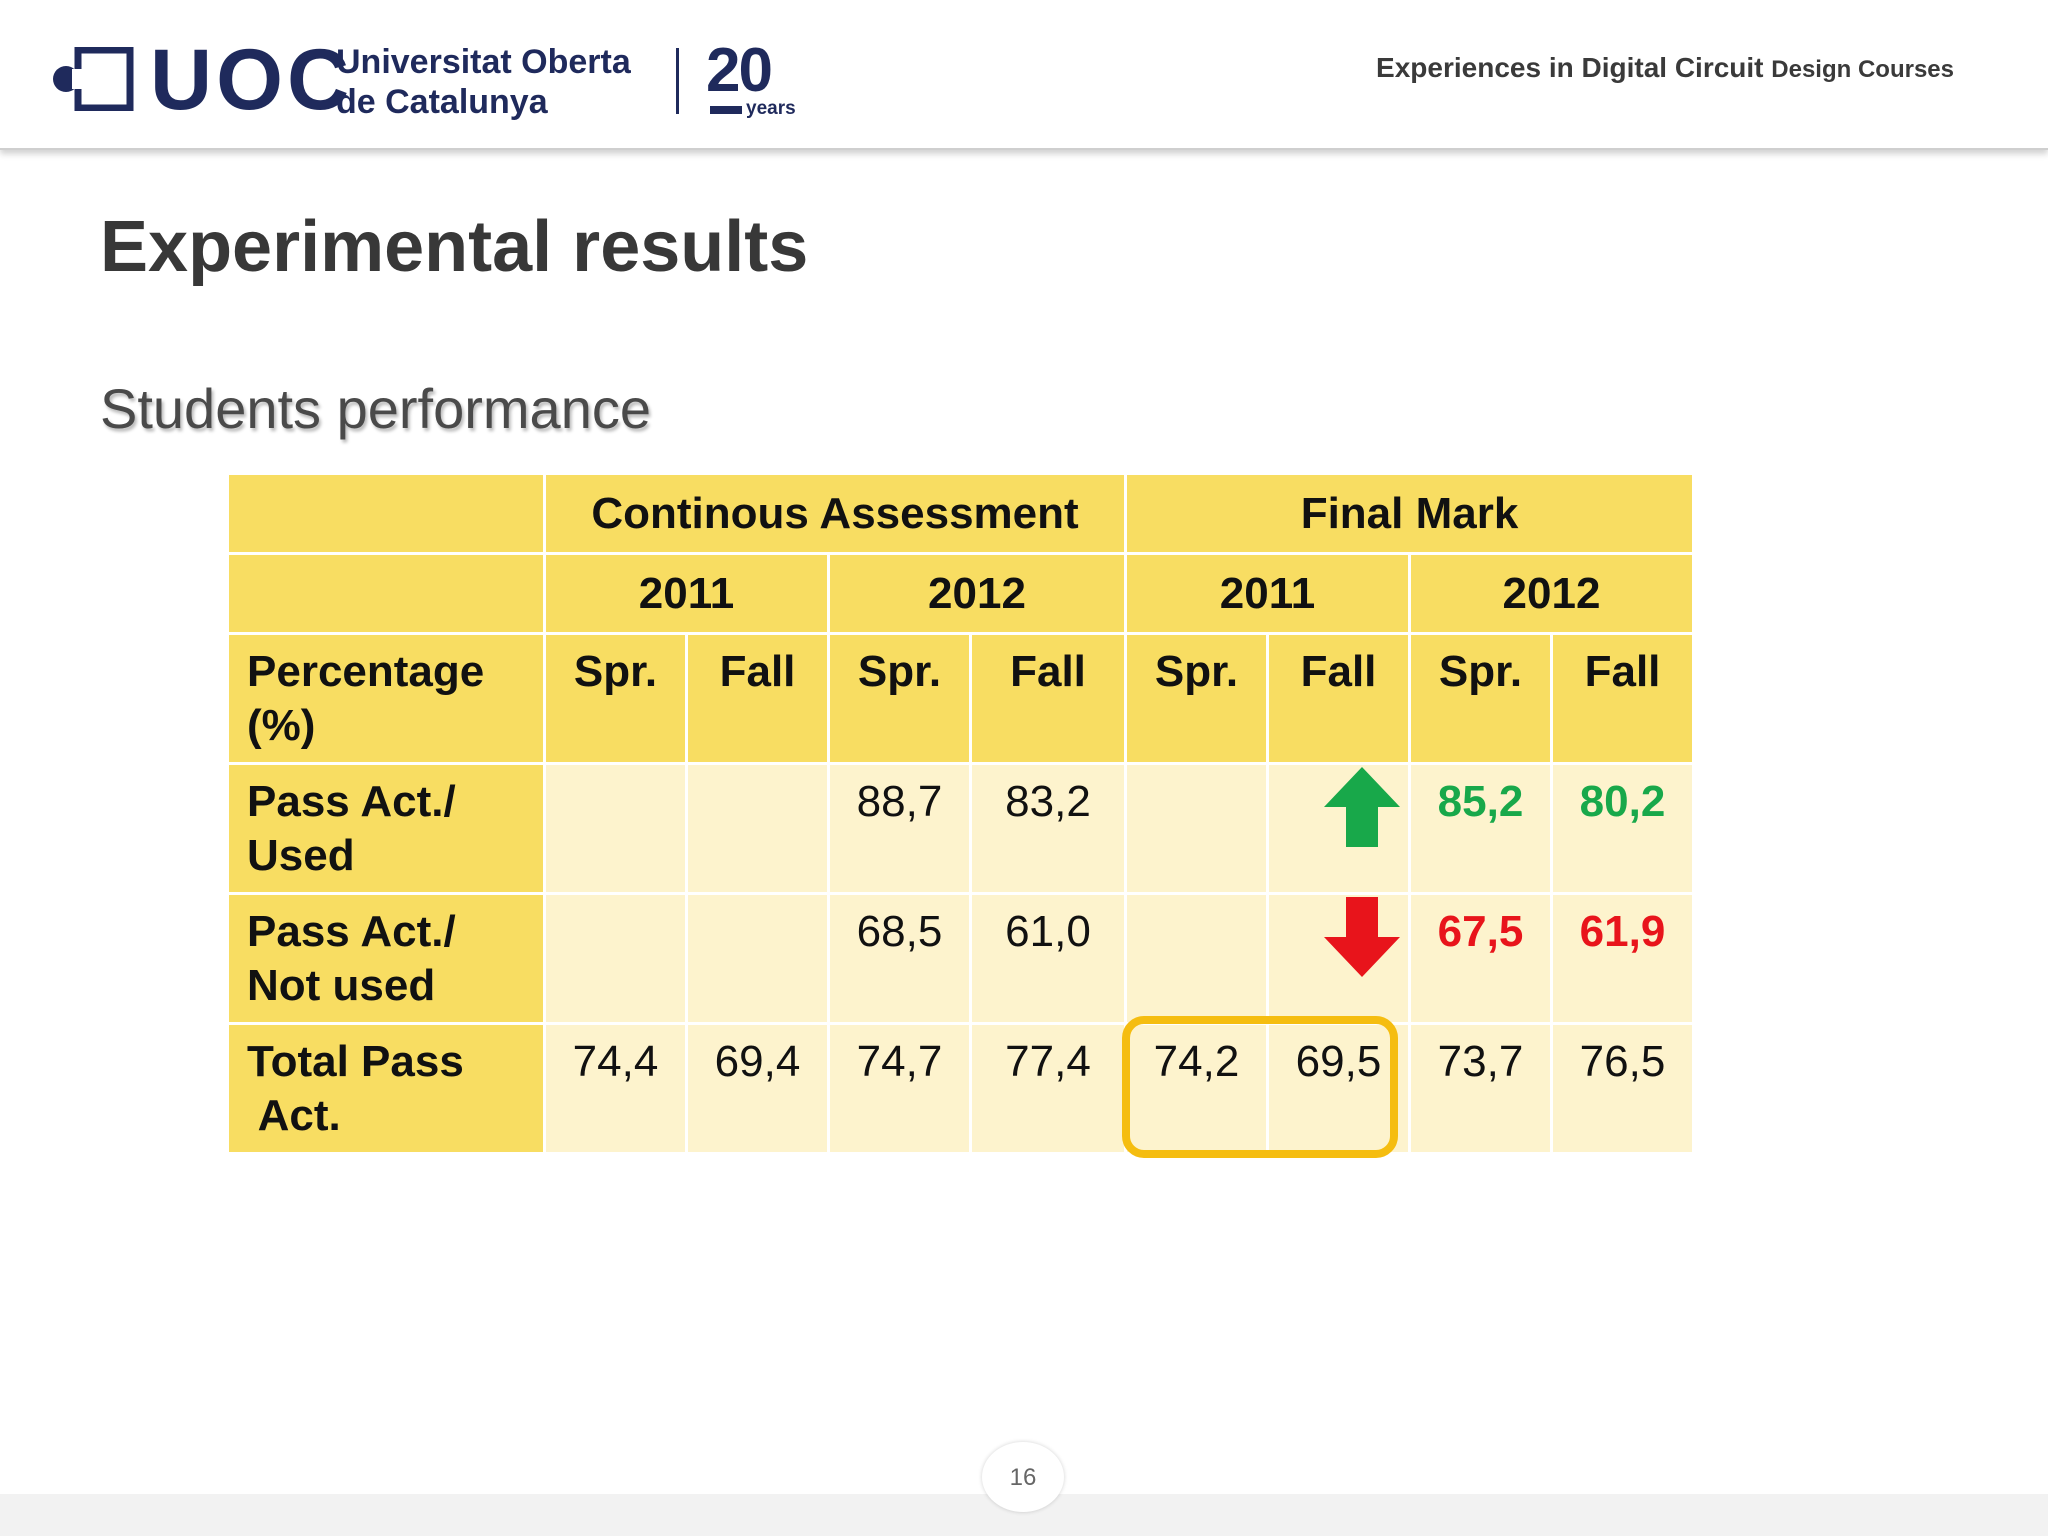 This screenshot has width=2048, height=1536. Describe the element at coordinates (1862, 69) in the screenshot. I see `course-title-small: Design Courses` at that location.